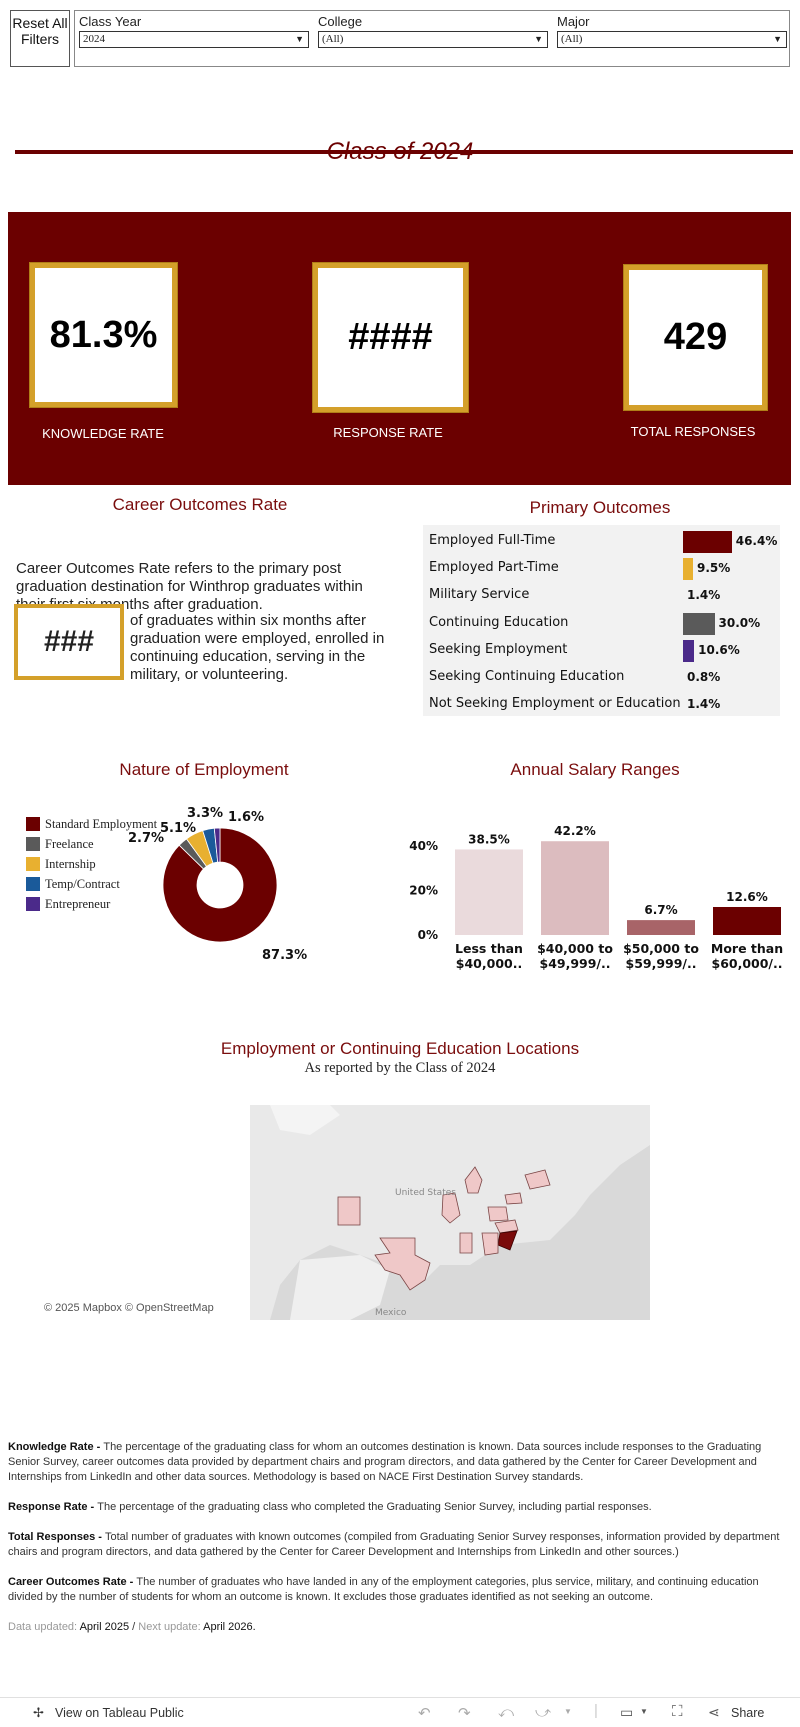 This screenshot has width=800, height=1727. I want to click on share-icon: ⋖, so click(714, 1712).